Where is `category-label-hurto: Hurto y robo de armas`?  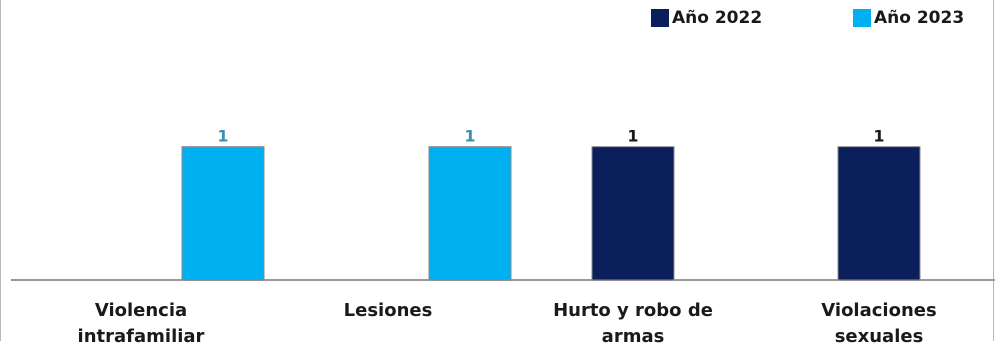
category-label-hurto: Hurto y robo de armas is located at coordinates (633, 323).